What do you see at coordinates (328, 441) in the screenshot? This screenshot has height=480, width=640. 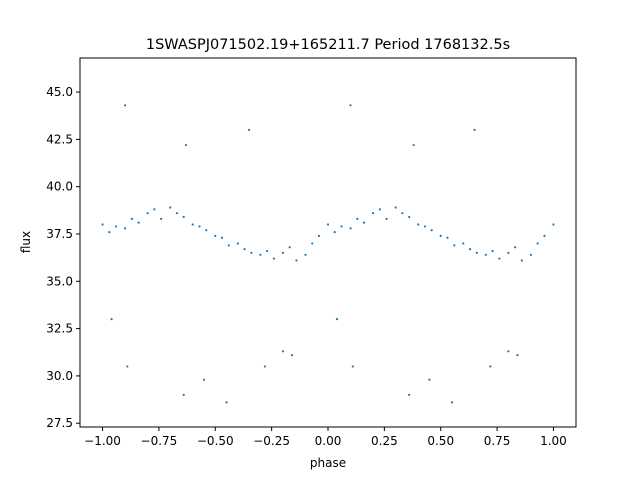 I see `x-tick-label: 0.00` at bounding box center [328, 441].